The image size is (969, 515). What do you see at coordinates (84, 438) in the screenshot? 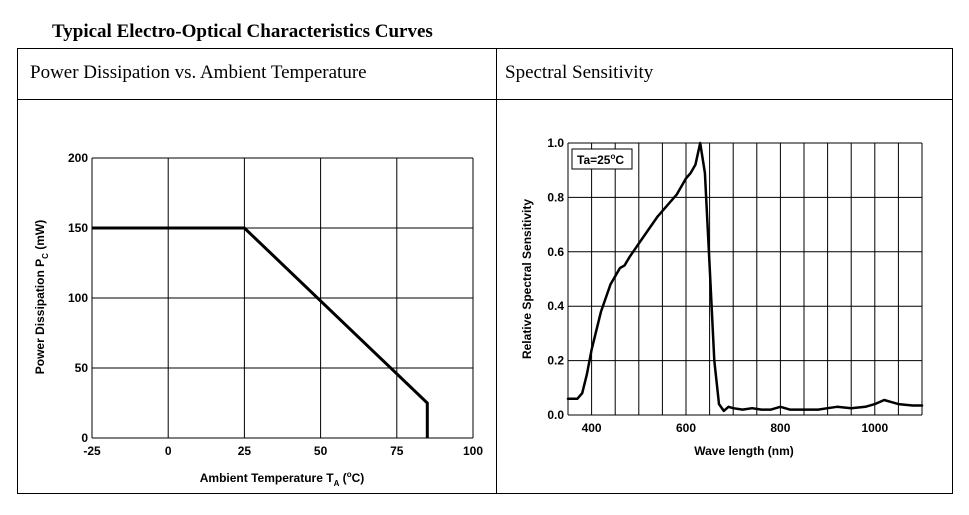
I see `power-y-tick-label: 0` at bounding box center [84, 438].